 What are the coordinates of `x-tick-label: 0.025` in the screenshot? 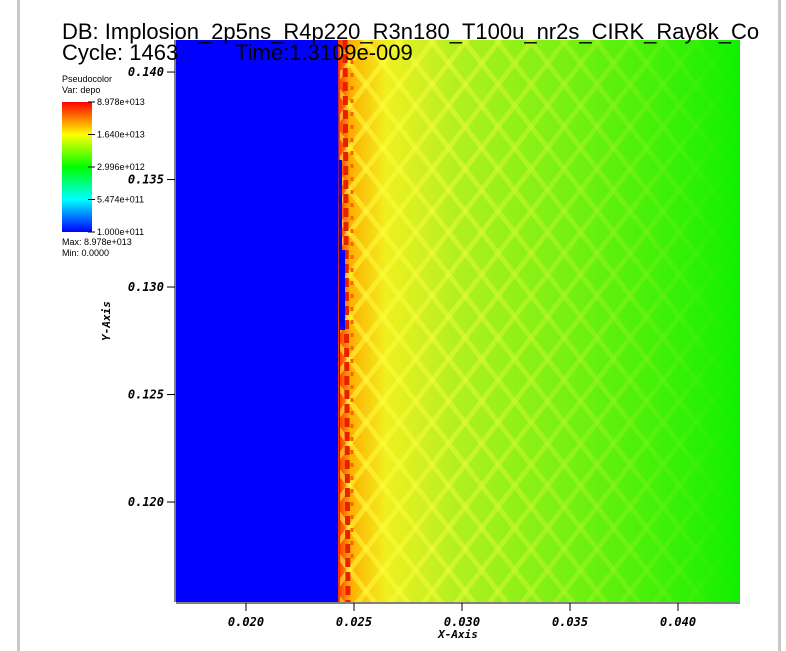 It's located at (354, 622).